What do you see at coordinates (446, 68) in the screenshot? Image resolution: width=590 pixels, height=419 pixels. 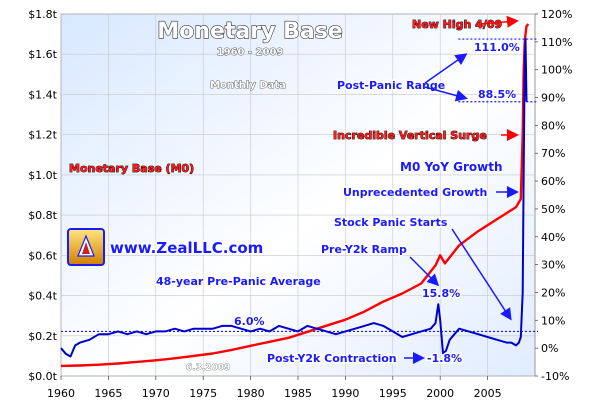 I see `arrow-range-up` at bounding box center [446, 68].